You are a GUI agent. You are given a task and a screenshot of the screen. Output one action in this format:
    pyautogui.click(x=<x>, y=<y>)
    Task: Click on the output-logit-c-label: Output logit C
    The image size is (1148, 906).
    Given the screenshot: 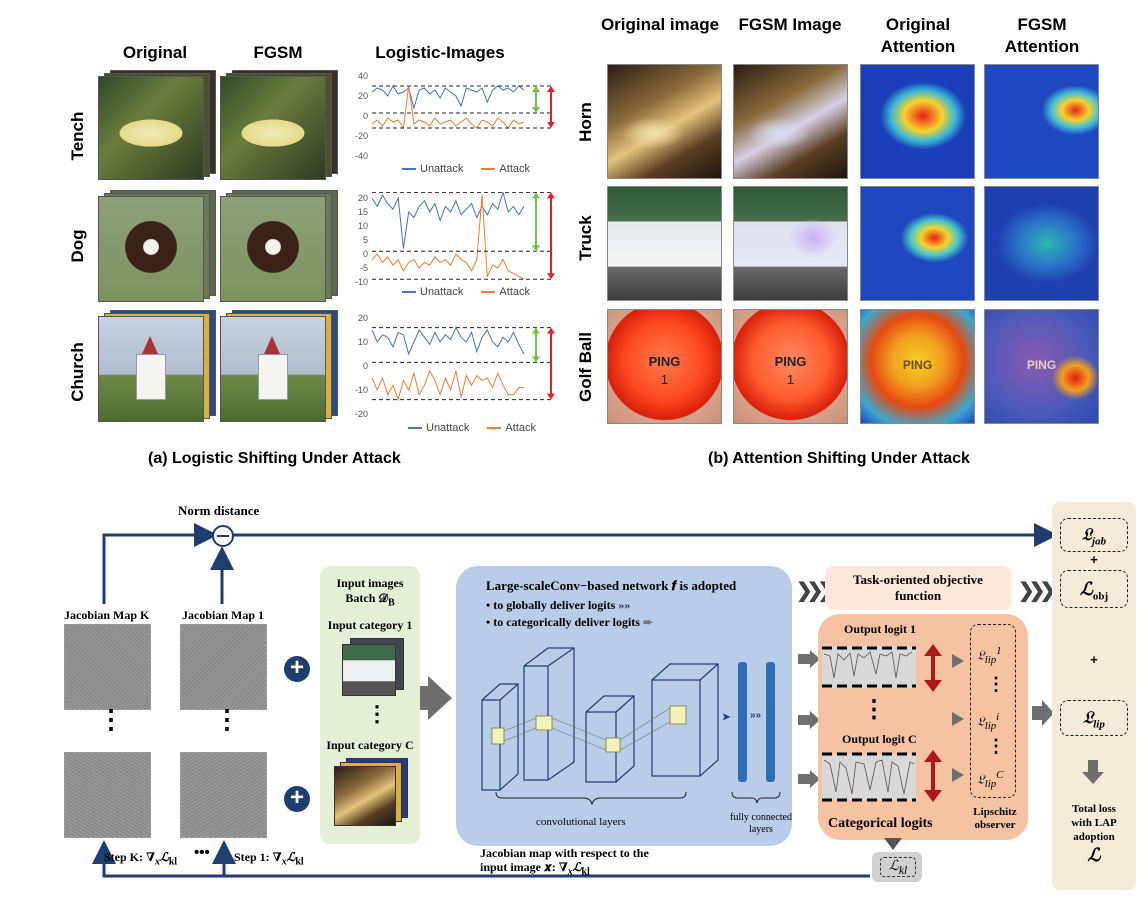 What is the action you would take?
    pyautogui.click(x=879, y=739)
    